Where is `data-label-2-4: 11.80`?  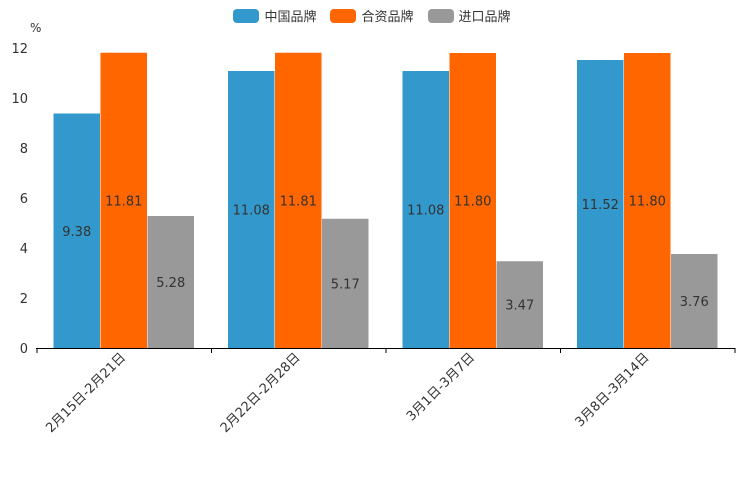
data-label-2-4: 11.80 is located at coordinates (647, 202).